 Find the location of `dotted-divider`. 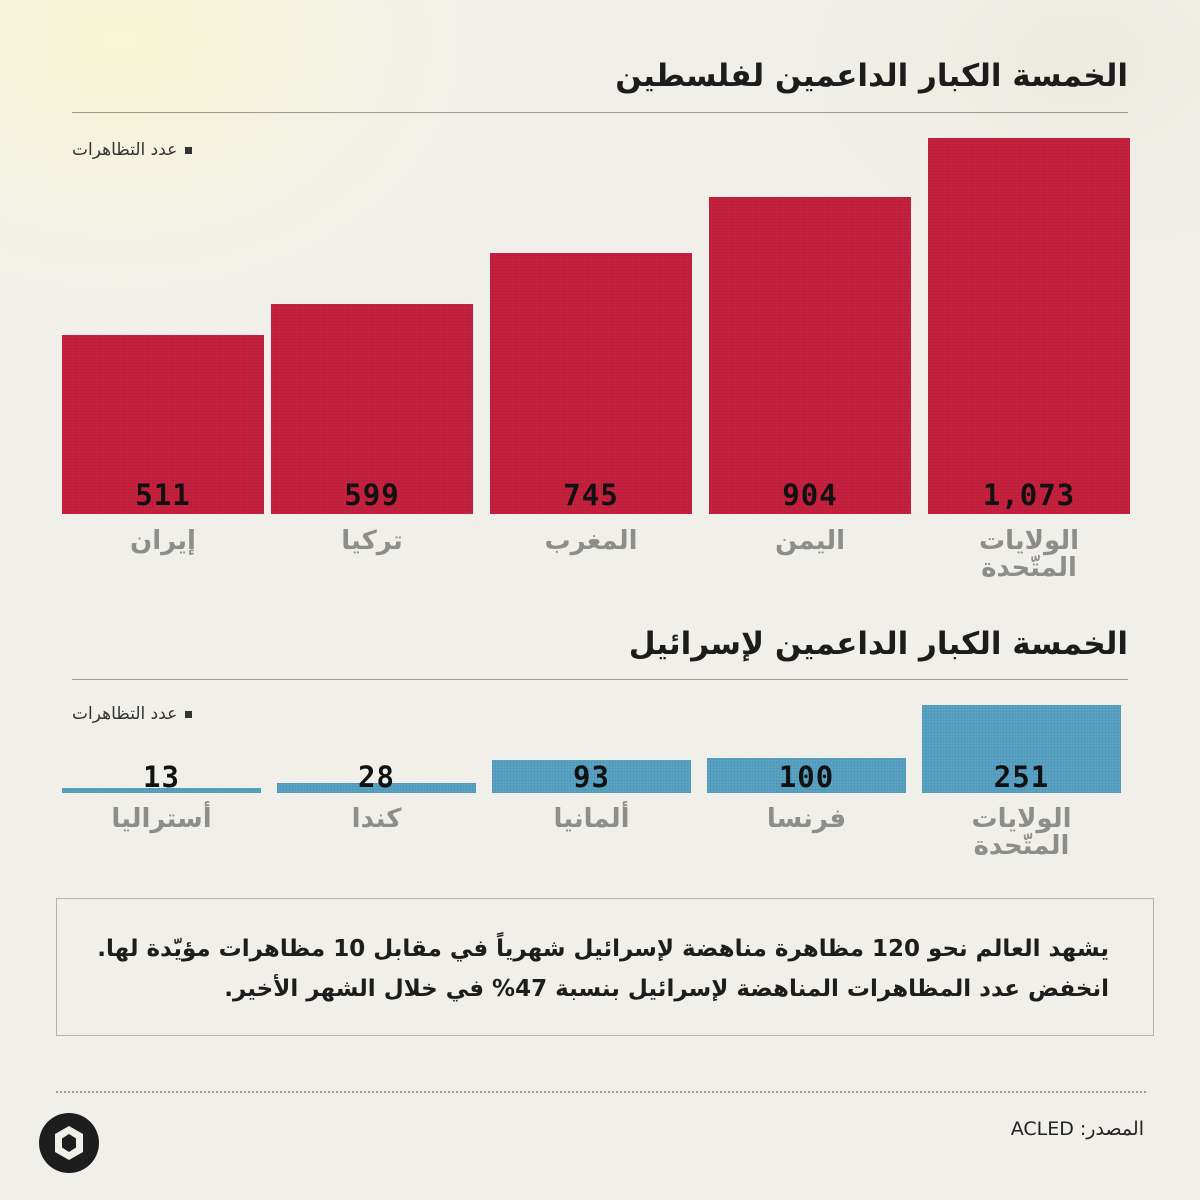

dotted-divider is located at coordinates (601, 1092).